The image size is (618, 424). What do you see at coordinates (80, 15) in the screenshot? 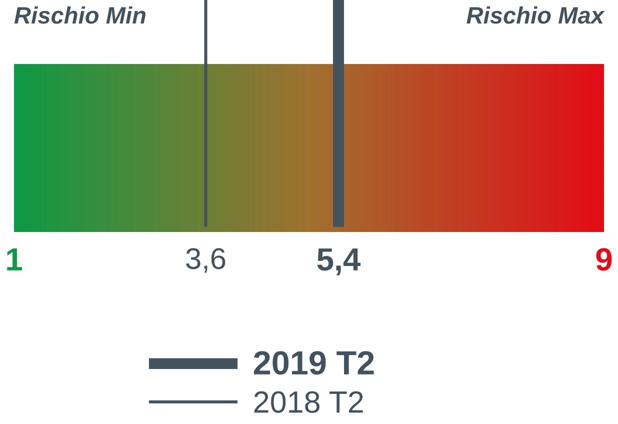
I see `annotation: Rischio Min` at bounding box center [80, 15].